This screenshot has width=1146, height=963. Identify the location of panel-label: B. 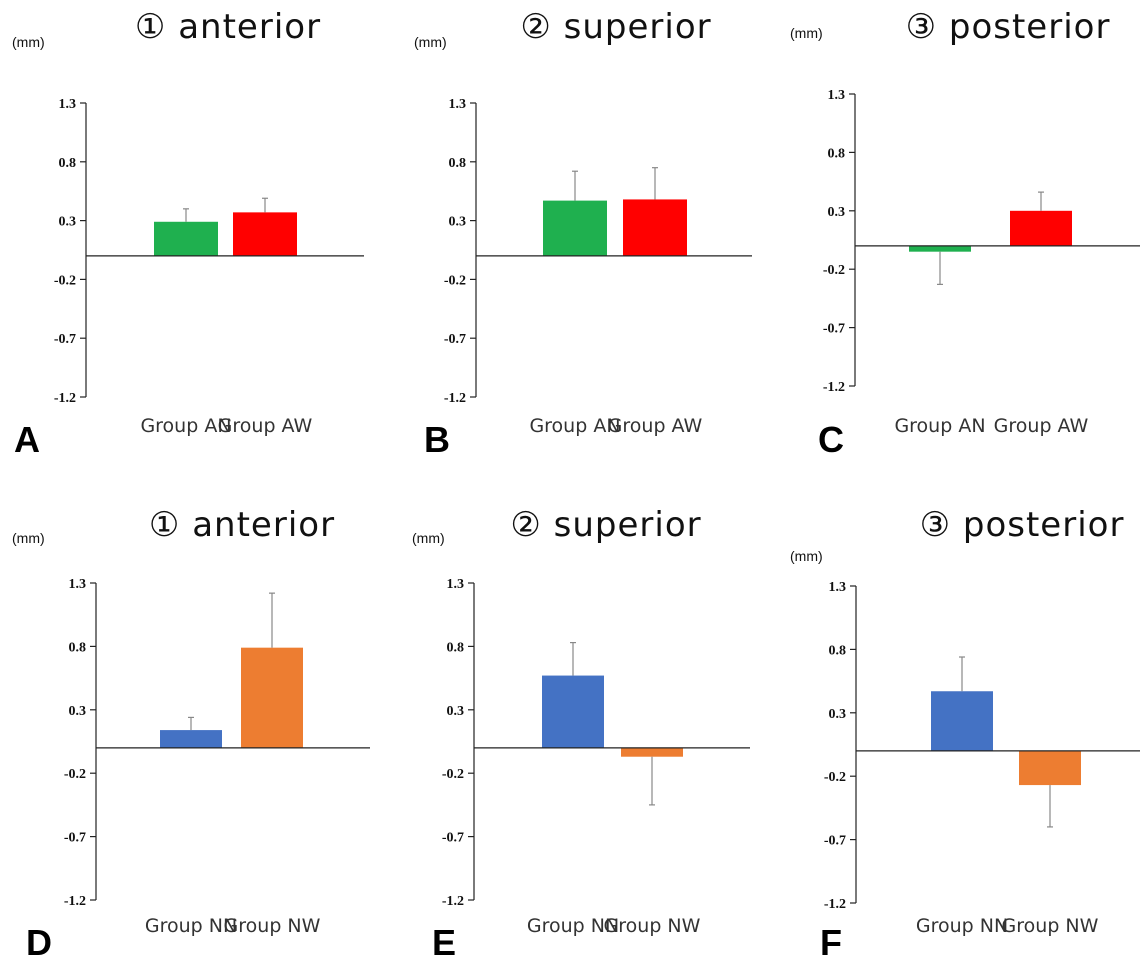
(437, 439).